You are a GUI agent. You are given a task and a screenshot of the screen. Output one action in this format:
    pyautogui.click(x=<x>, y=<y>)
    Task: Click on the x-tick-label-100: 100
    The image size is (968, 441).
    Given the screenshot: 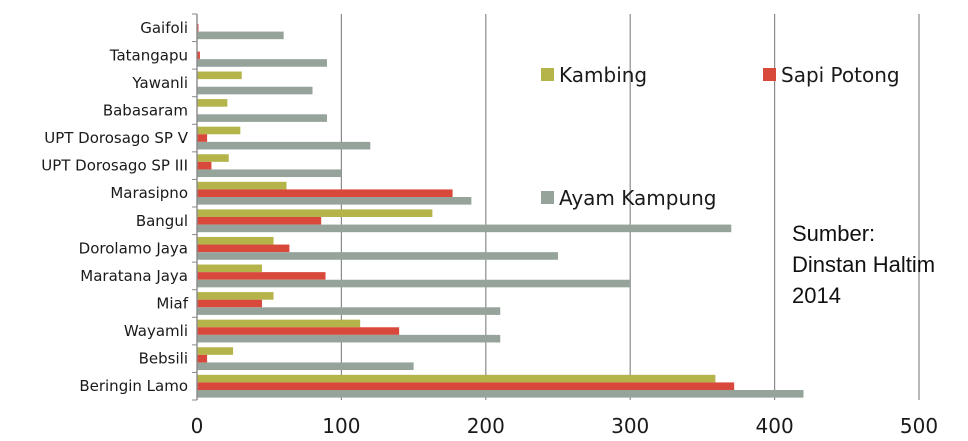 What is the action you would take?
    pyautogui.click(x=341, y=426)
    